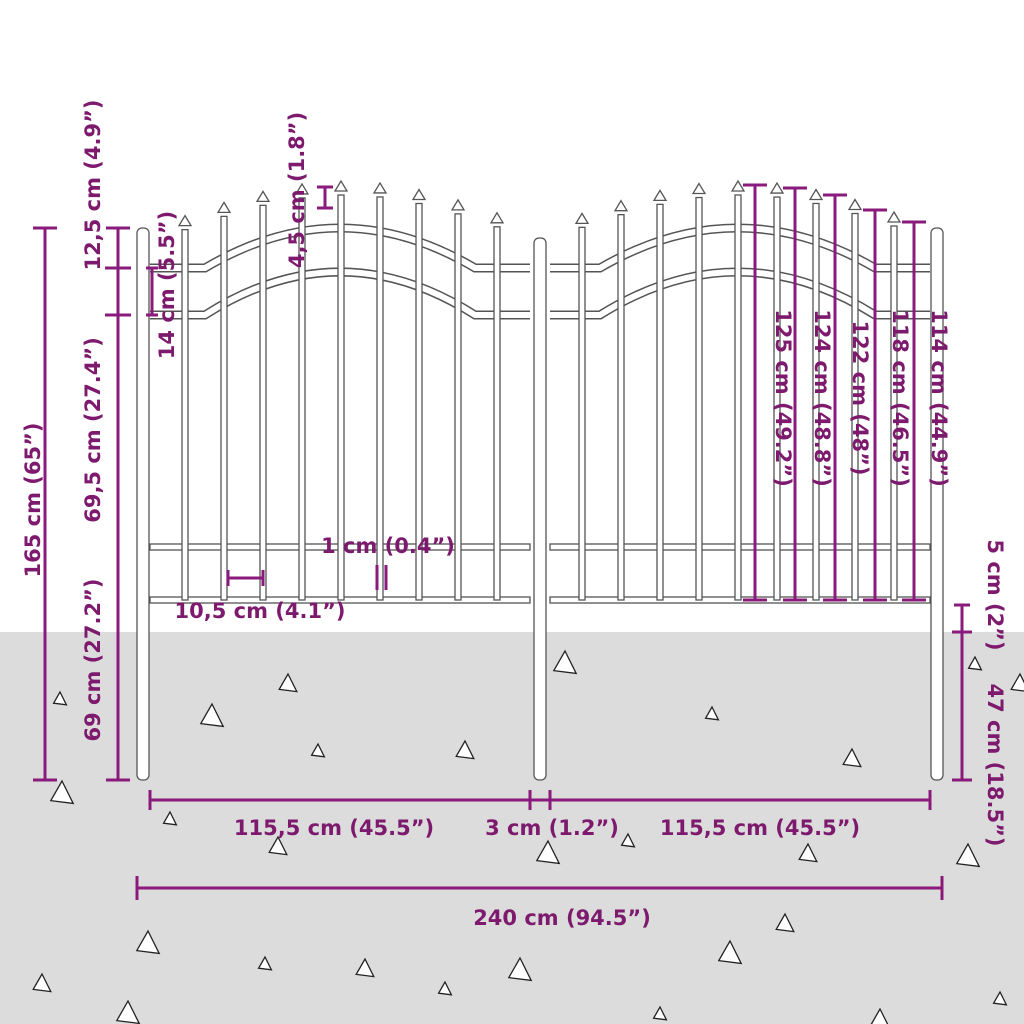  I want to click on label-panel-left: 115,5 cm (45.5”), so click(334, 828).